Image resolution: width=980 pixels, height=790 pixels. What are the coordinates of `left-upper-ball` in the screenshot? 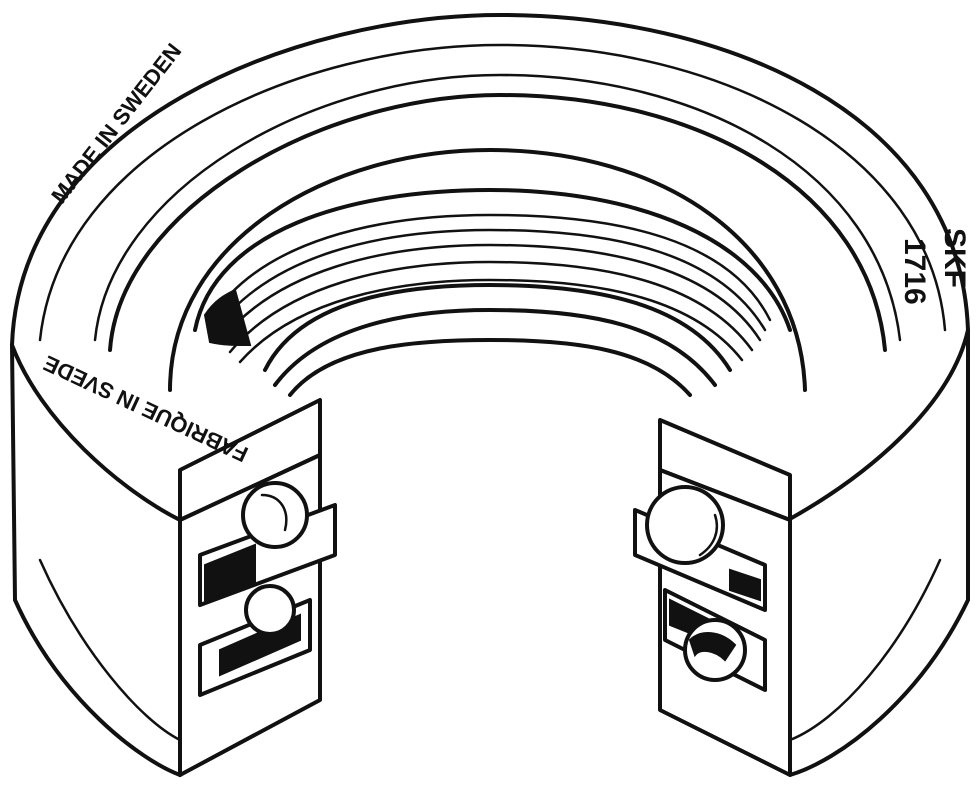 It's located at (275, 515).